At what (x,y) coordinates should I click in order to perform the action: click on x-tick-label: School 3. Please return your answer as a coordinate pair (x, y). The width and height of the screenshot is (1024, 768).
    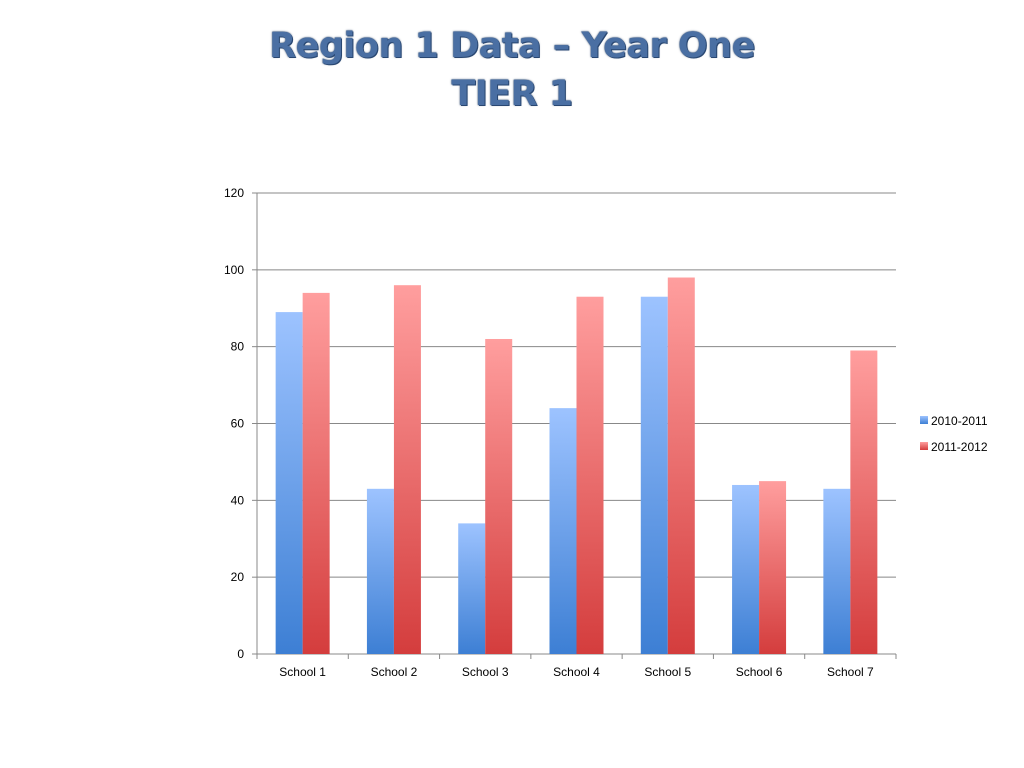
    Looking at the image, I should click on (485, 672).